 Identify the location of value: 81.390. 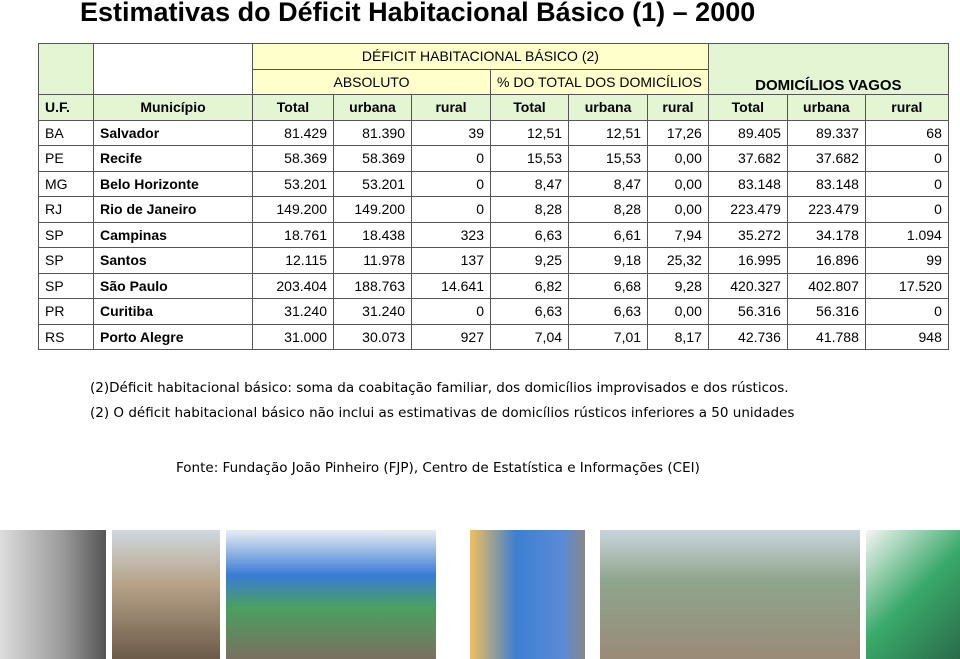
(372, 132).